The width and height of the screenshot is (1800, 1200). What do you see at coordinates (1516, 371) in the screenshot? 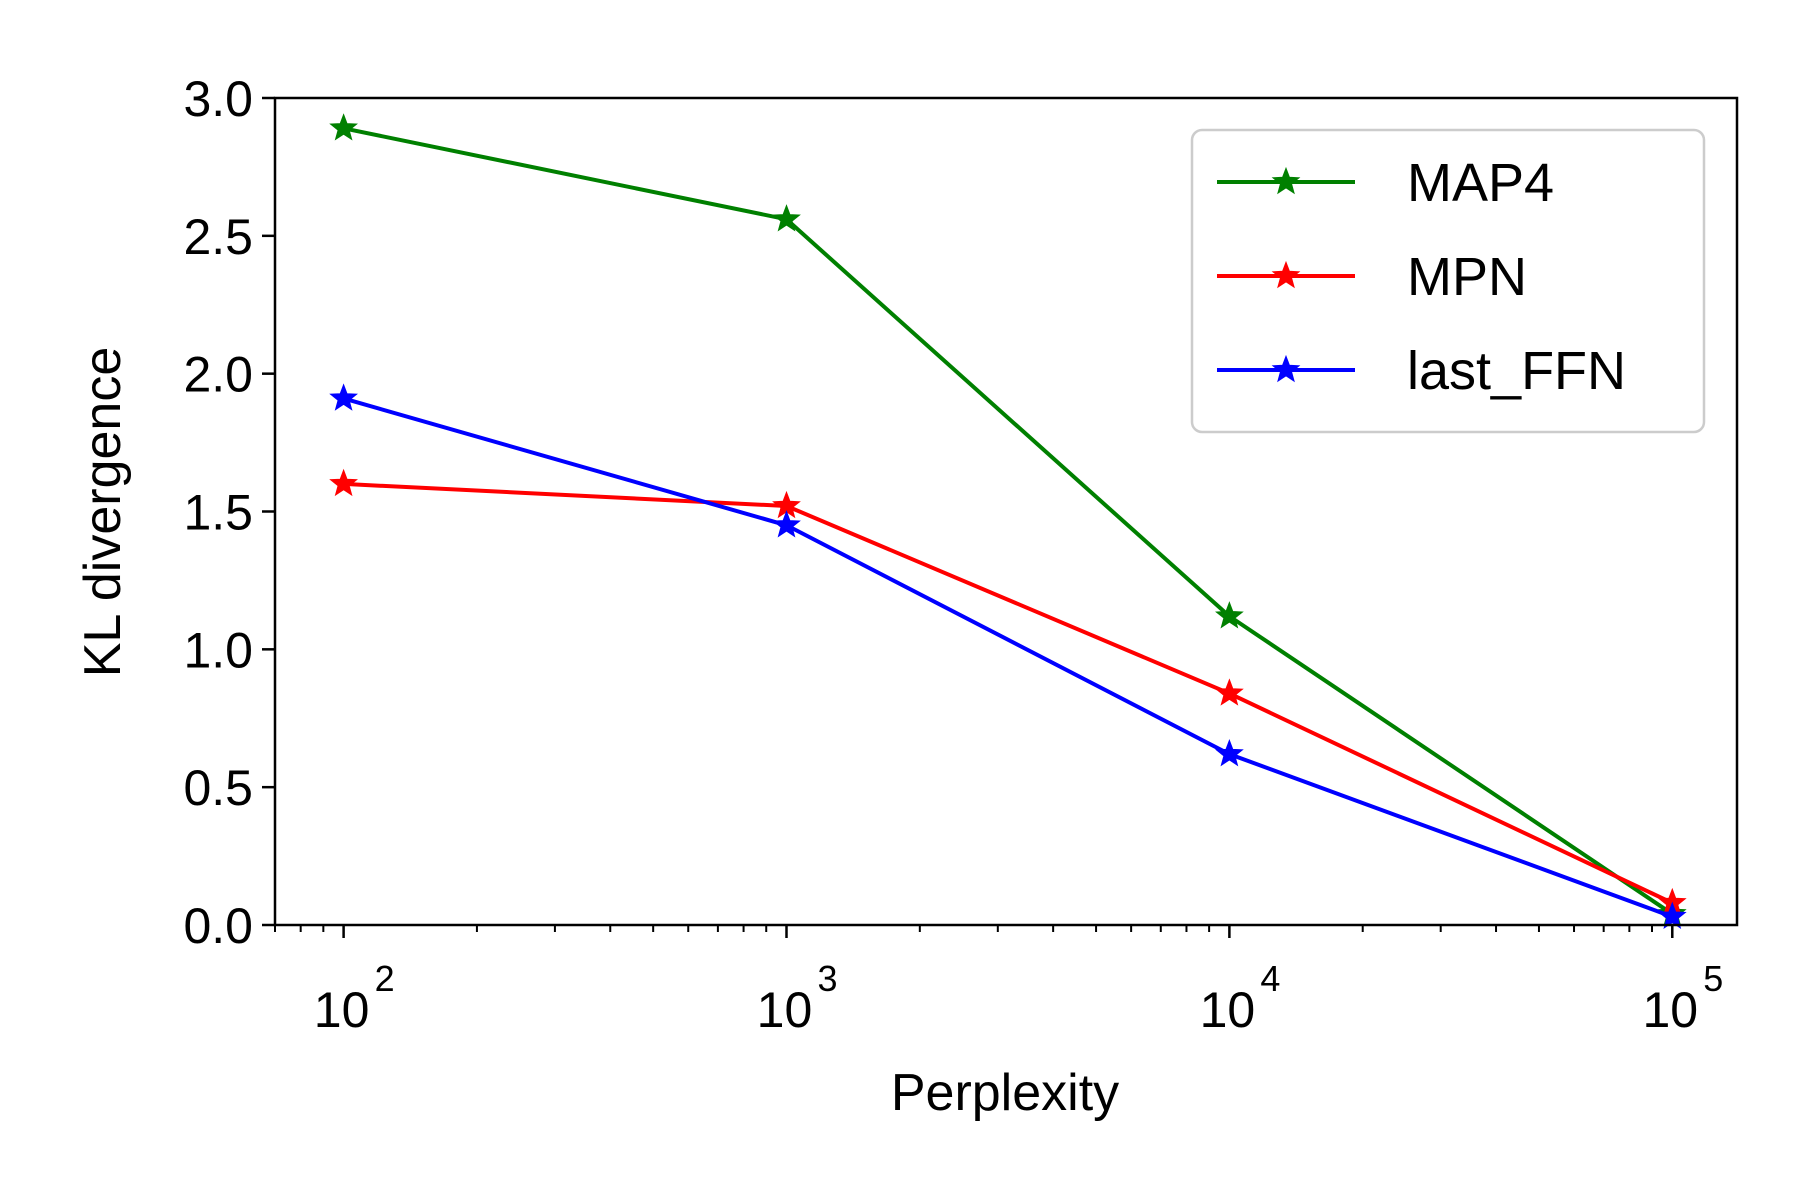
I see `legend-label: last_FFN` at bounding box center [1516, 371].